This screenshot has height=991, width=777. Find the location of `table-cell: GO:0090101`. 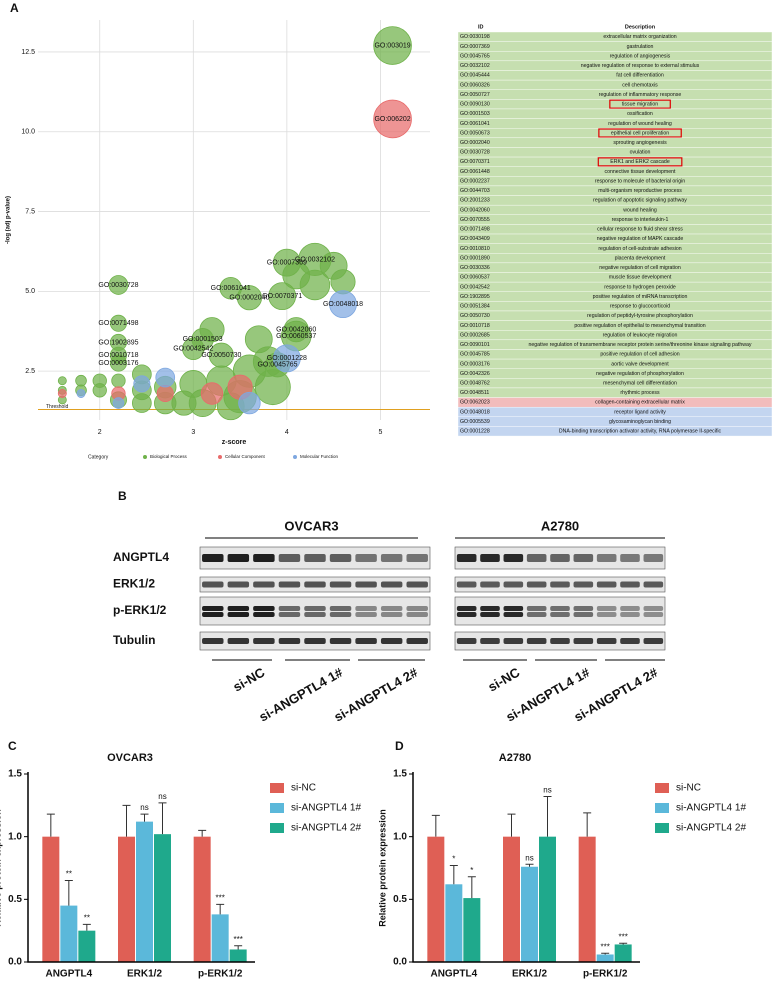

table-cell: GO:0090101 is located at coordinates (475, 345).